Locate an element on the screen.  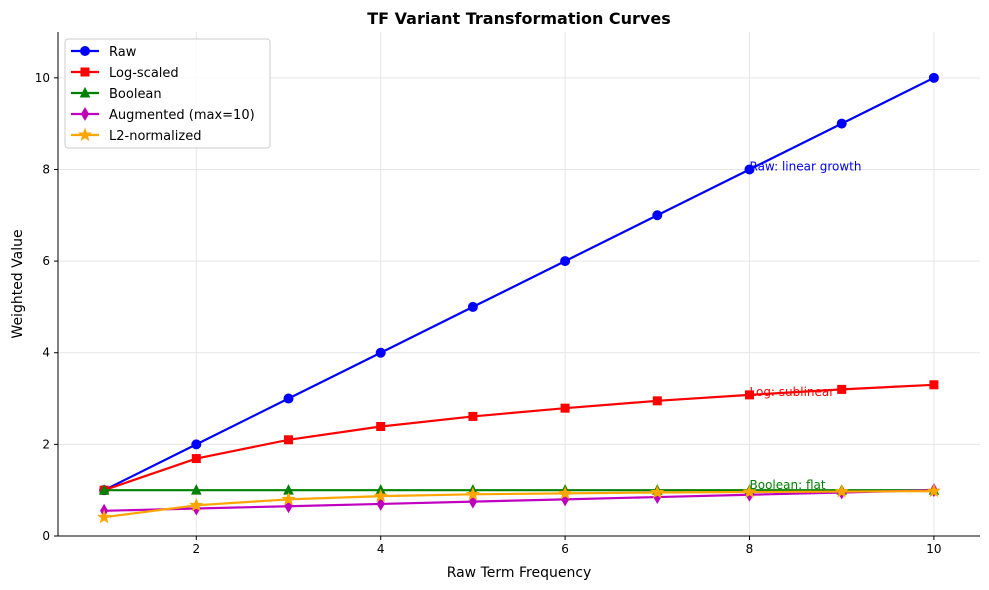
y-tick-label: 0 is located at coordinates (46, 536).